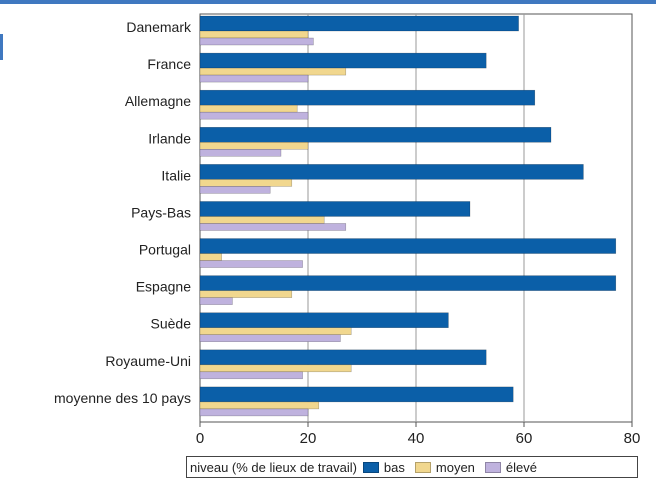  What do you see at coordinates (254, 78) in the screenshot?
I see `bar-eleve-france` at bounding box center [254, 78].